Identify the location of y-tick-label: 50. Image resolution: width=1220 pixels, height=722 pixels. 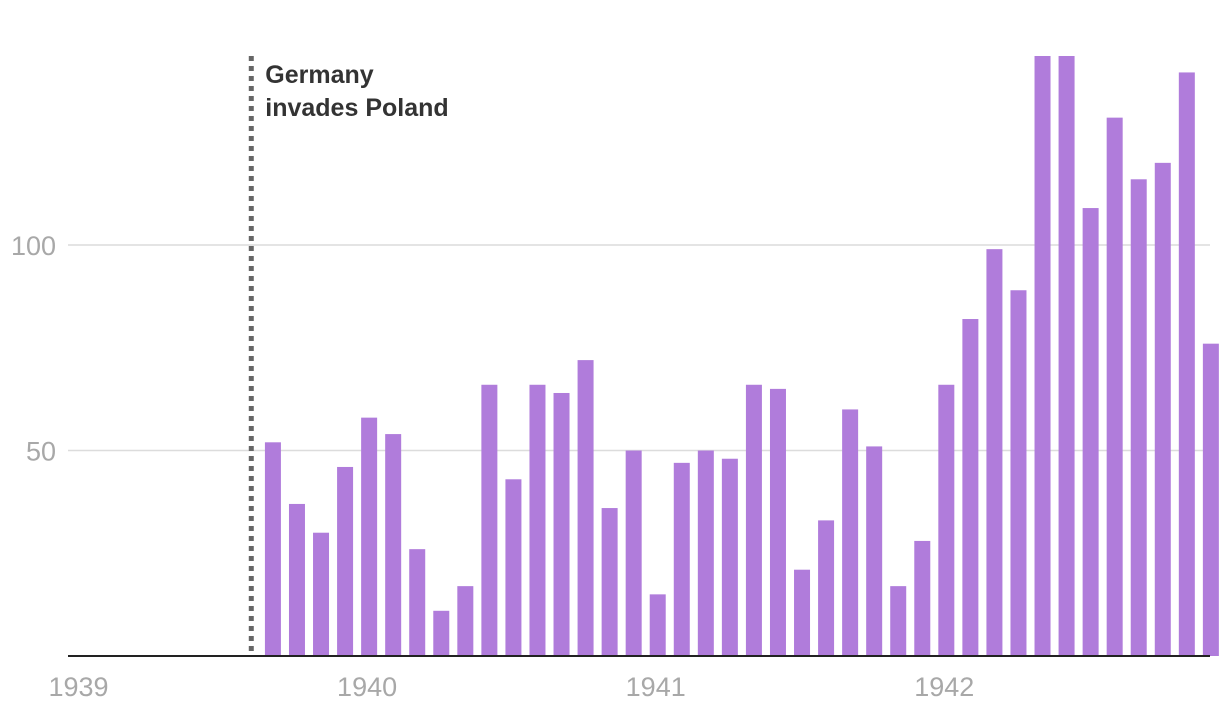
(41, 452).